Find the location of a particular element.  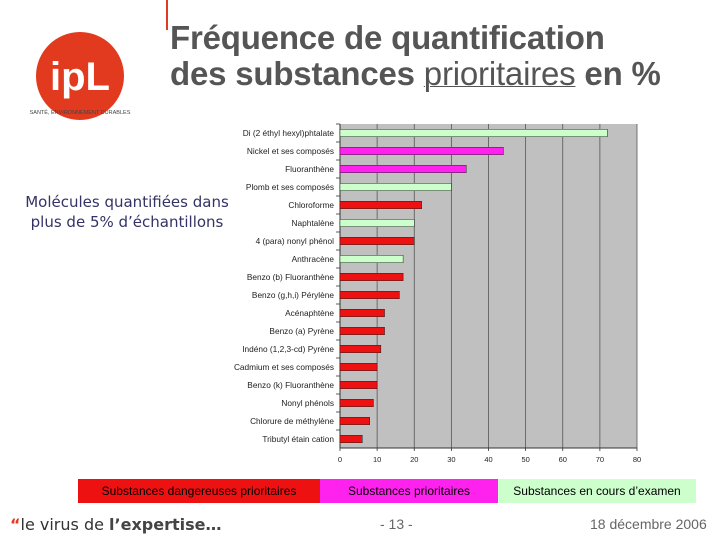

category-label: Benzo (k) Fluoranthène is located at coordinates (290, 385).